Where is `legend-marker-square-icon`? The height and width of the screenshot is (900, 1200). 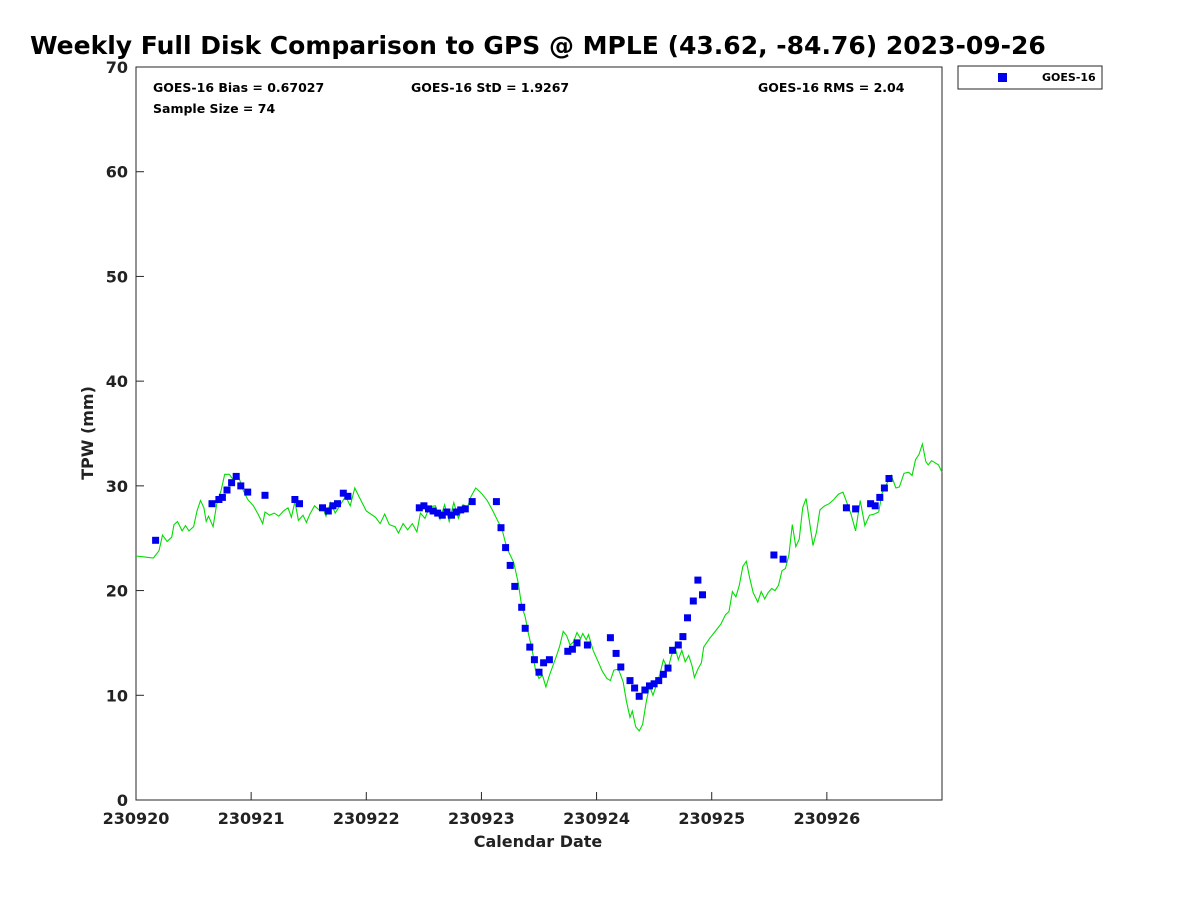 legend-marker-square-icon is located at coordinates (1002, 77).